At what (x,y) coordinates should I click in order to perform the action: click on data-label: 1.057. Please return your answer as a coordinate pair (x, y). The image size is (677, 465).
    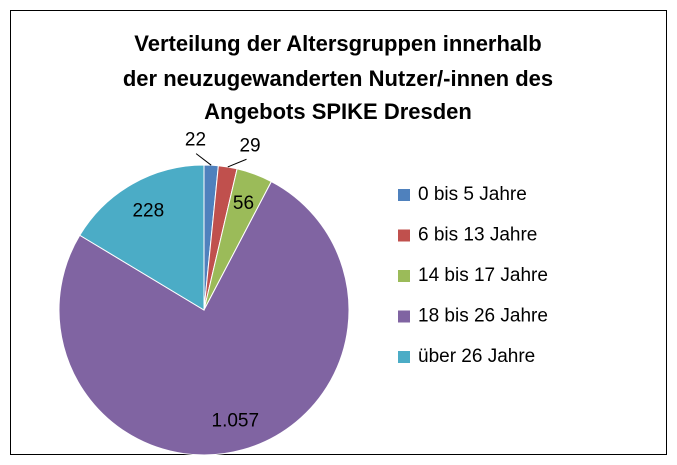
    Looking at the image, I should click on (236, 421).